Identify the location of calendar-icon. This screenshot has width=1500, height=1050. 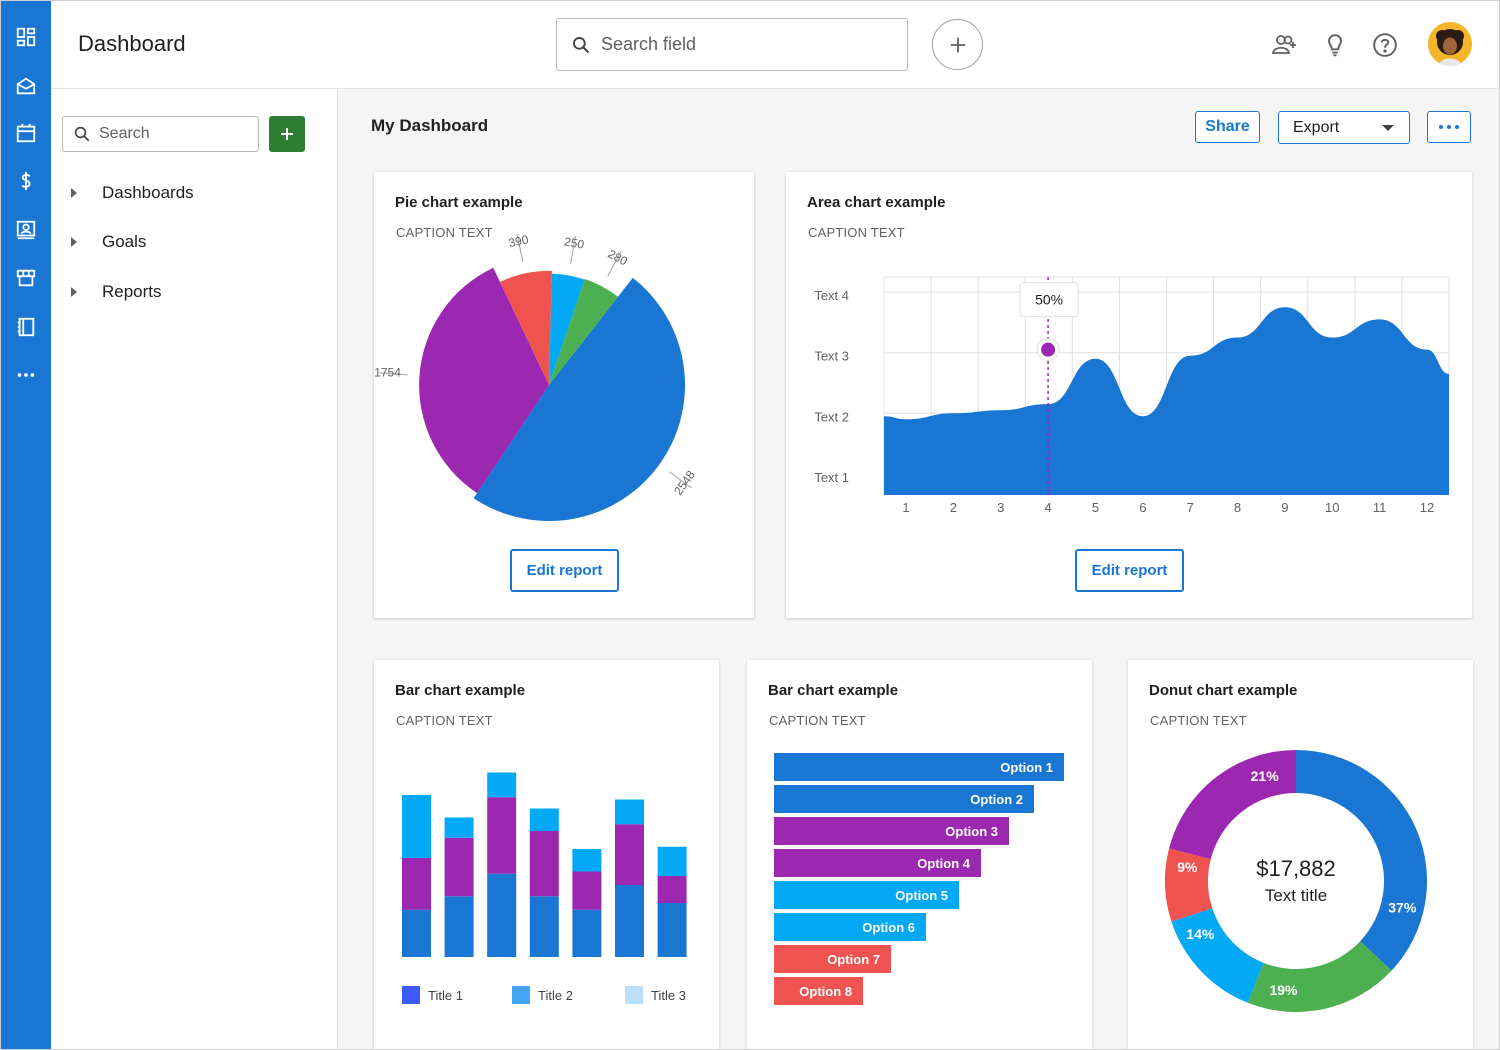
(26, 133).